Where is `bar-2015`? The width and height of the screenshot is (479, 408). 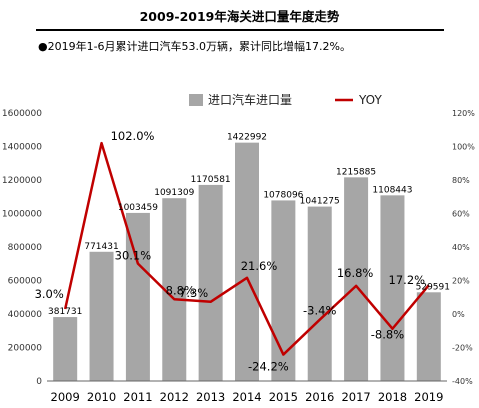
bar-2015 is located at coordinates (283, 290).